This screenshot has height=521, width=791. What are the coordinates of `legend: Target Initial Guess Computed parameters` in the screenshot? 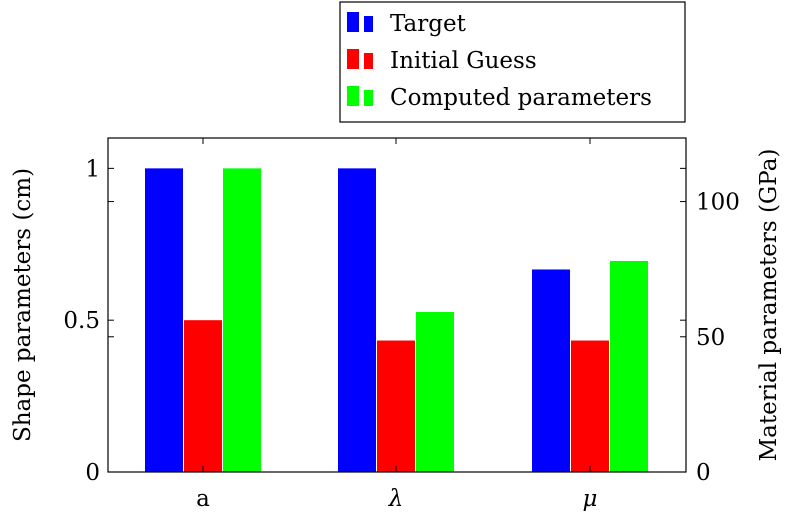 It's located at (512, 62).